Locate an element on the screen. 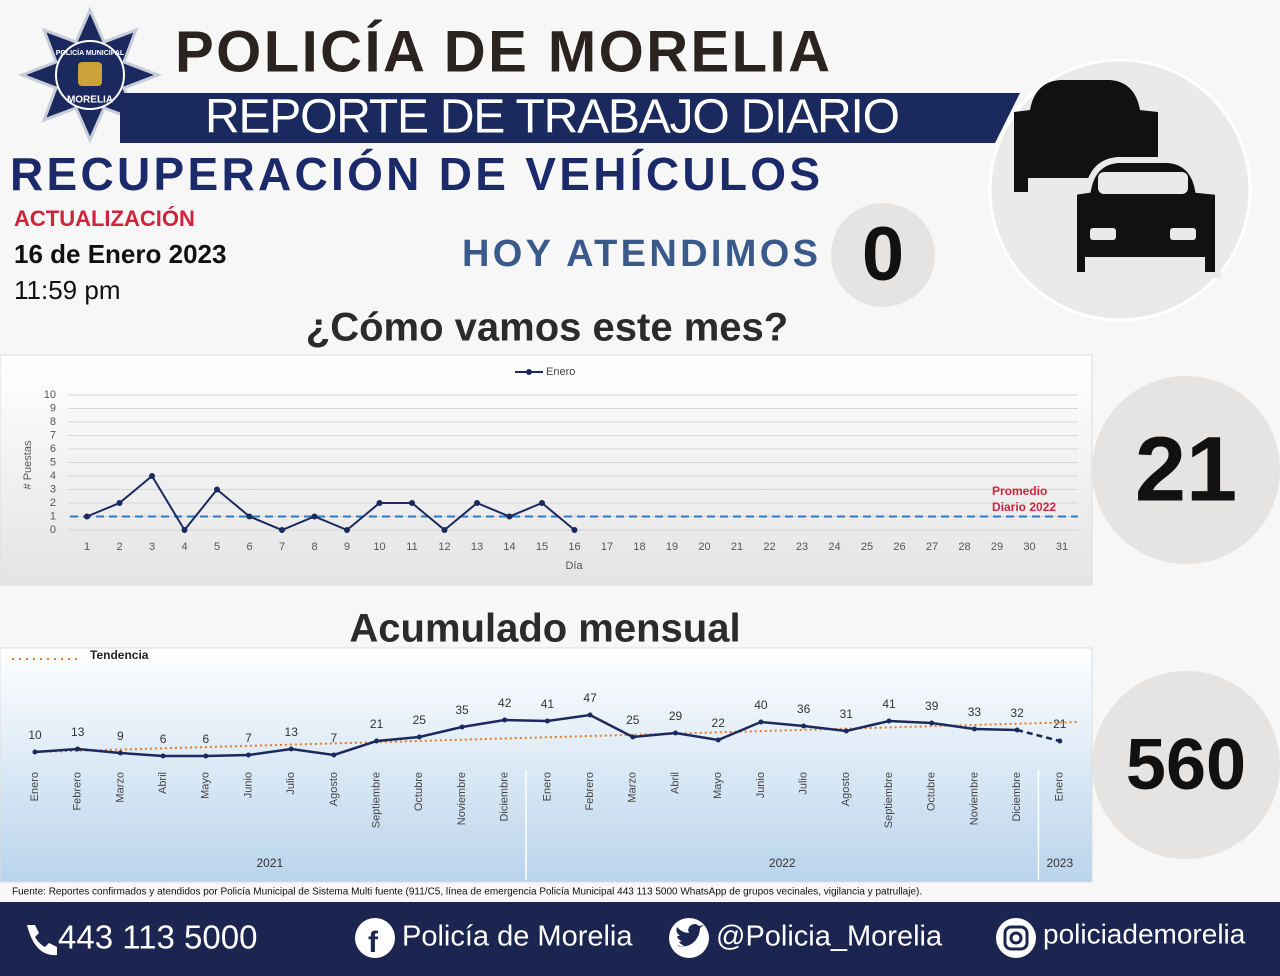 This screenshot has height=976, width=1280. month-circle is located at coordinates (1186, 470).